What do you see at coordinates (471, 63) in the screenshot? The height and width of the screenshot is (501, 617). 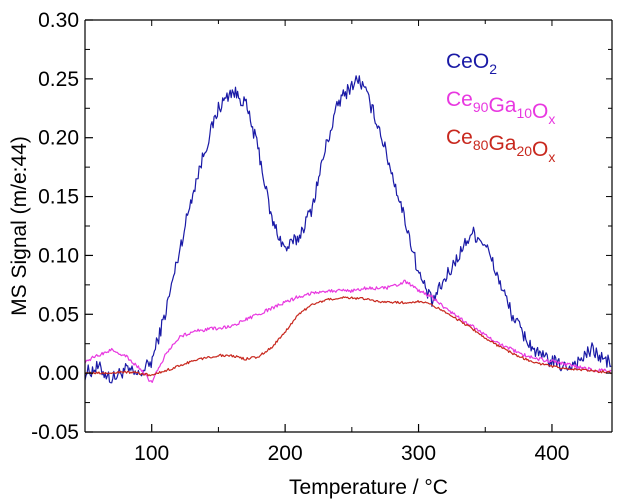 I see `legend-entry-1: CeO2` at bounding box center [471, 63].